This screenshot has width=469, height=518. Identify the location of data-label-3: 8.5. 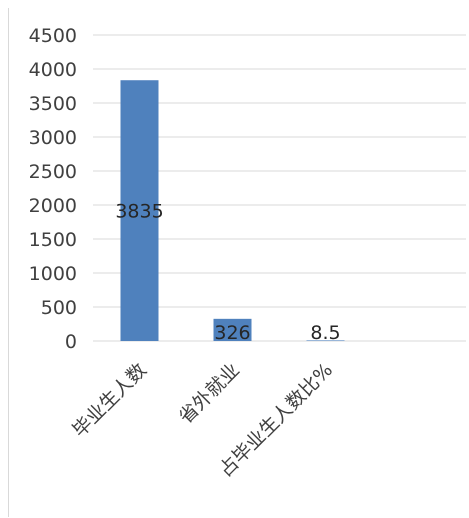
(325, 333).